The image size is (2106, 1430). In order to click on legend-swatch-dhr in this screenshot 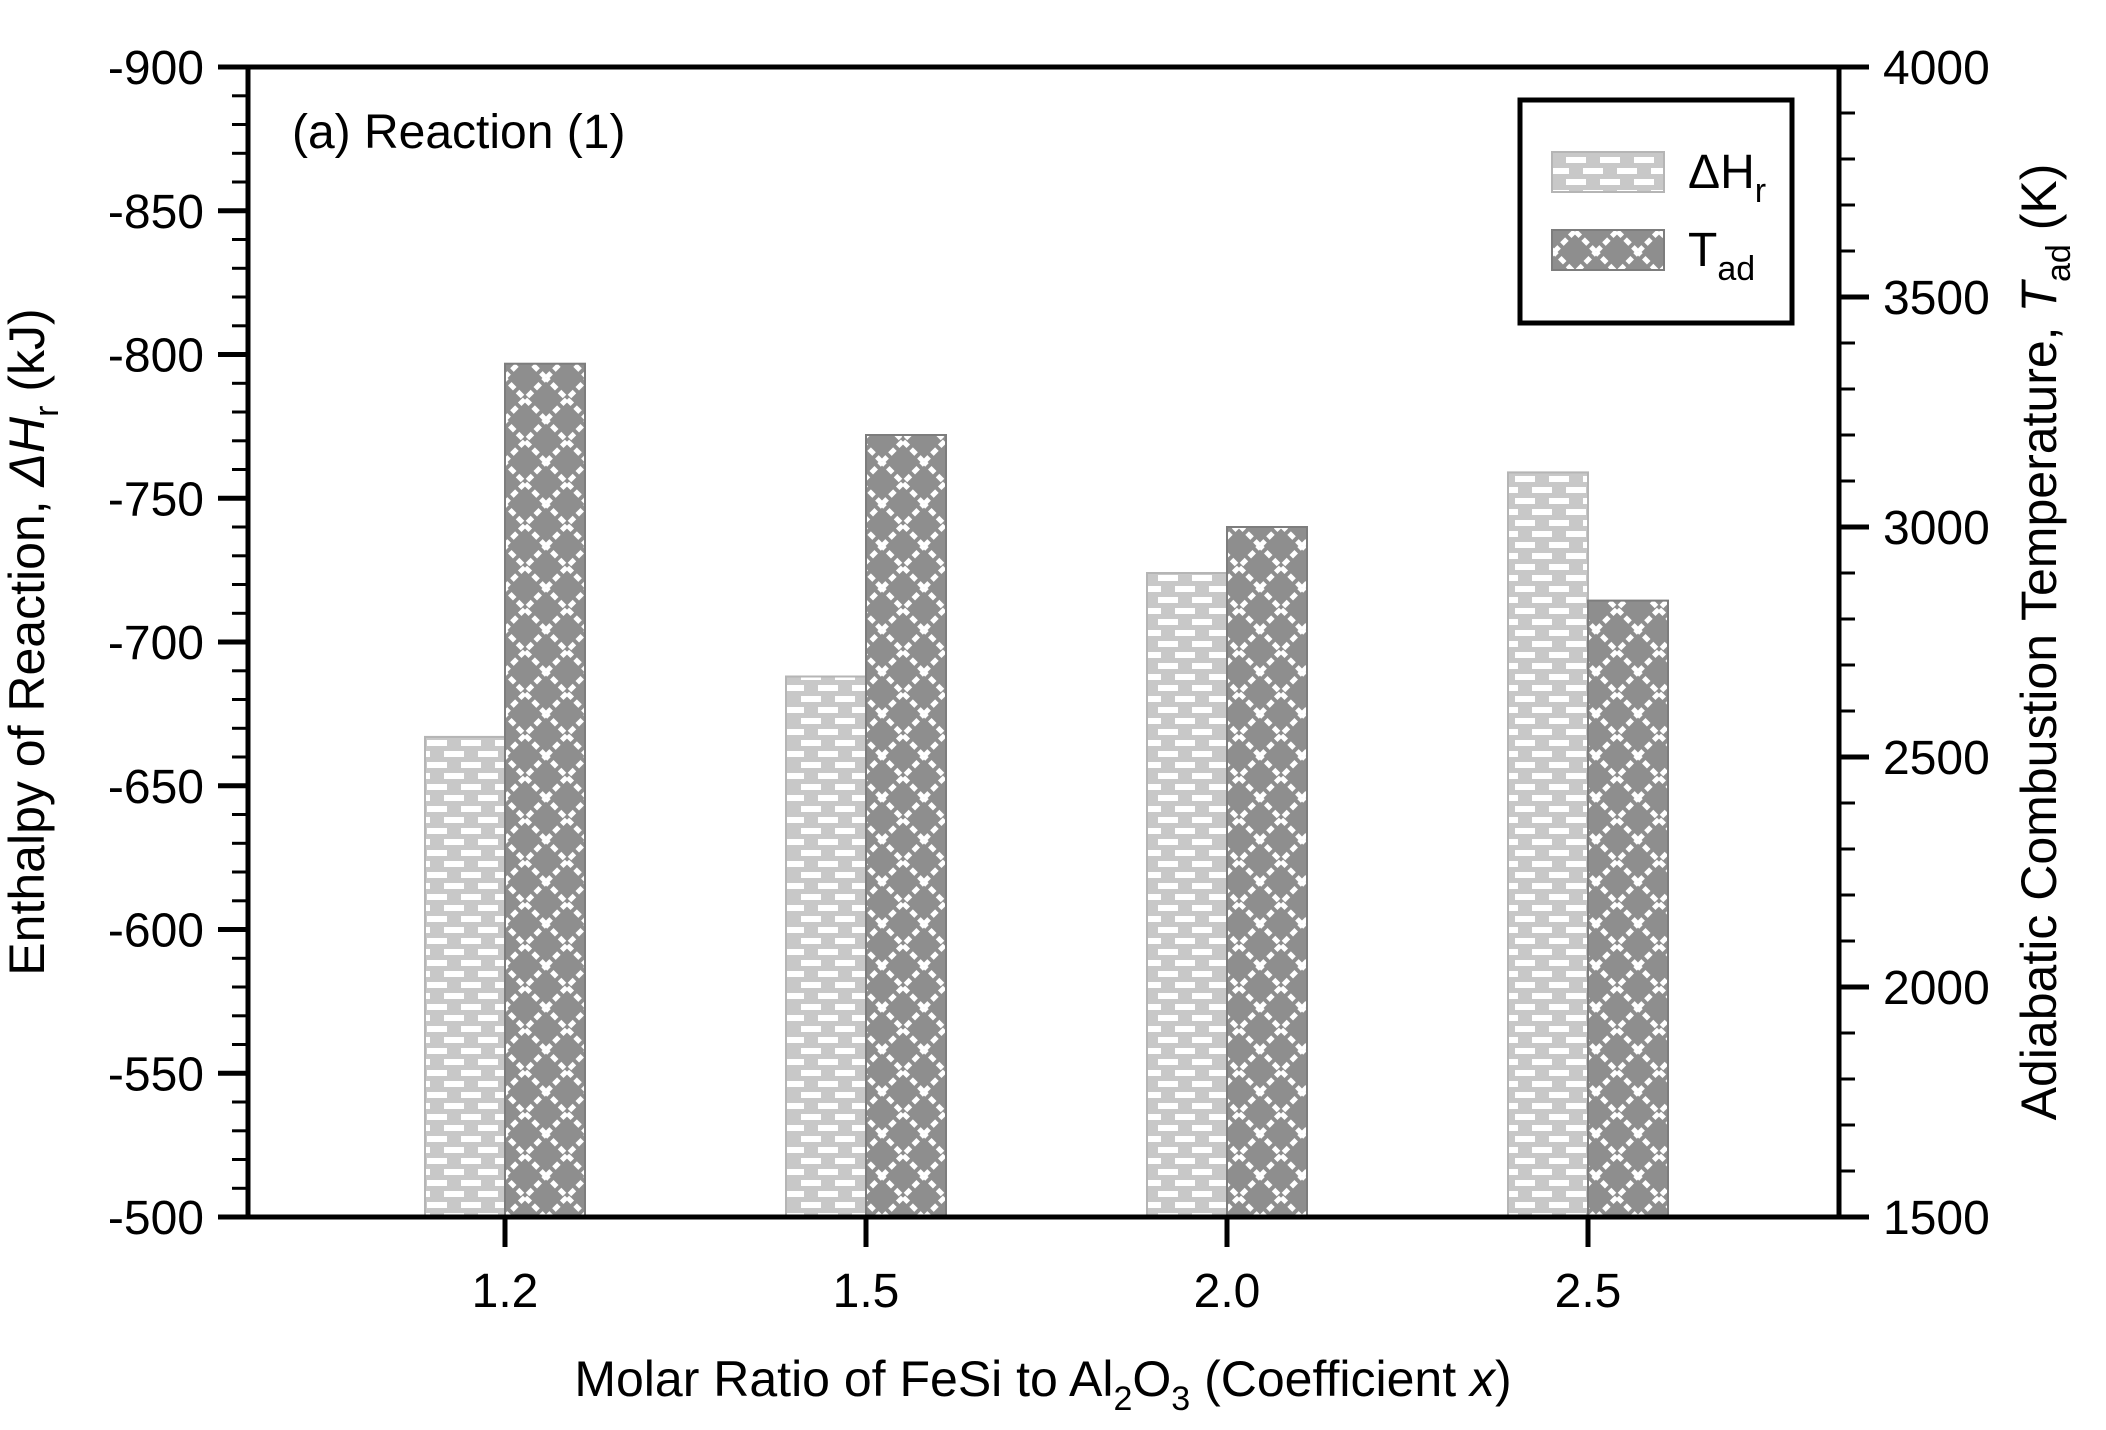, I will do `click(1608, 172)`.